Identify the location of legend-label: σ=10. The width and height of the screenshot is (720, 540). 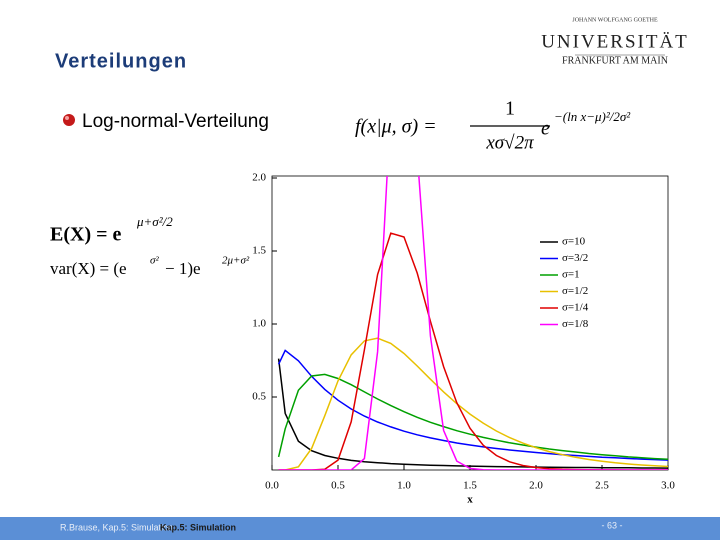
(574, 242).